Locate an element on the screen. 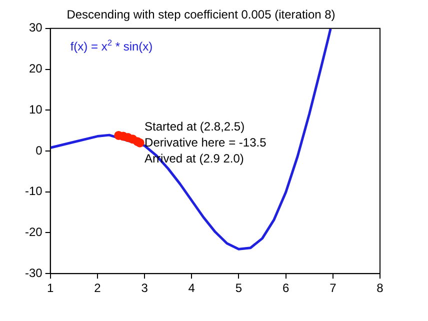  annotation: Derivative here = -13.5 is located at coordinates (205, 143).